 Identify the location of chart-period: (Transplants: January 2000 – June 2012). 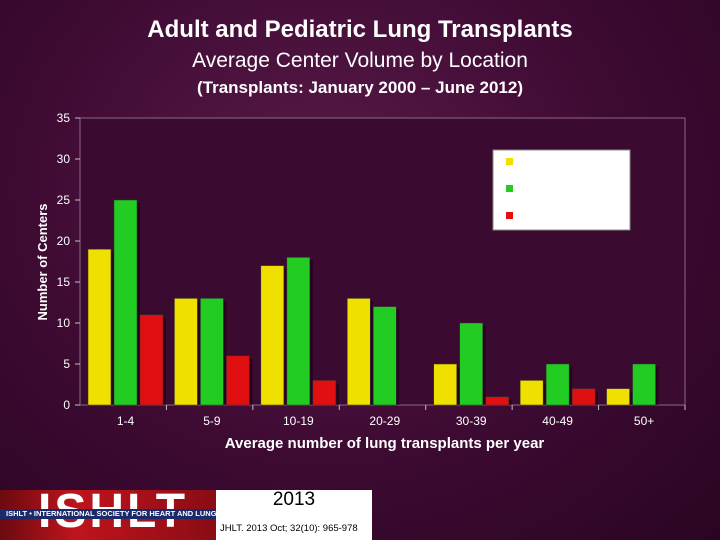
(360, 87).